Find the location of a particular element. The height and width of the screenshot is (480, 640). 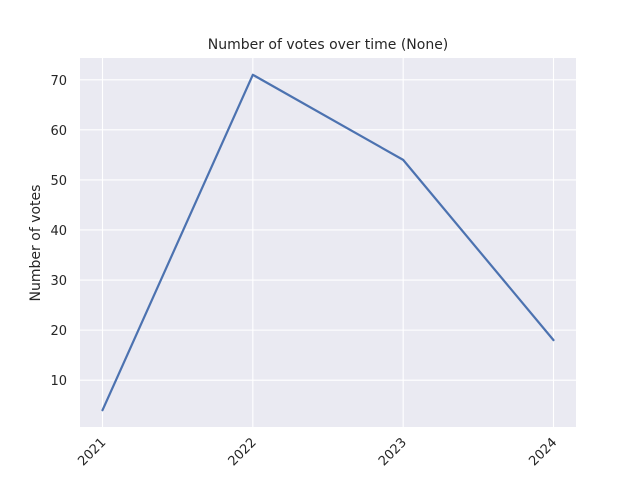

y-tick-label: 70 is located at coordinates (58, 81).